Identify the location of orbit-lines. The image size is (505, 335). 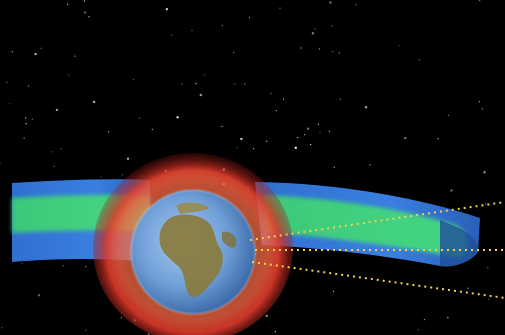
(377, 250).